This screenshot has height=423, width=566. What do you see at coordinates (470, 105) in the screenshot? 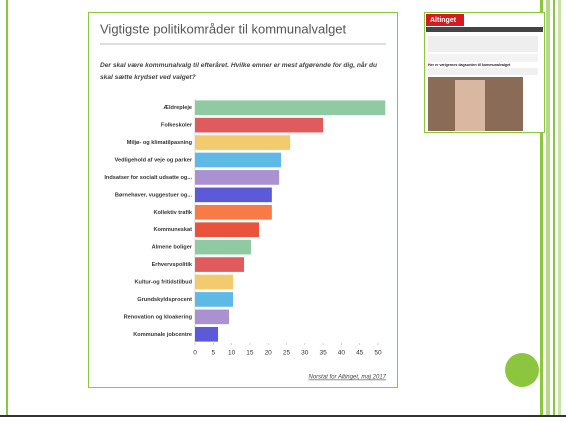
I see `thumbnail-photo-figure` at bounding box center [470, 105].